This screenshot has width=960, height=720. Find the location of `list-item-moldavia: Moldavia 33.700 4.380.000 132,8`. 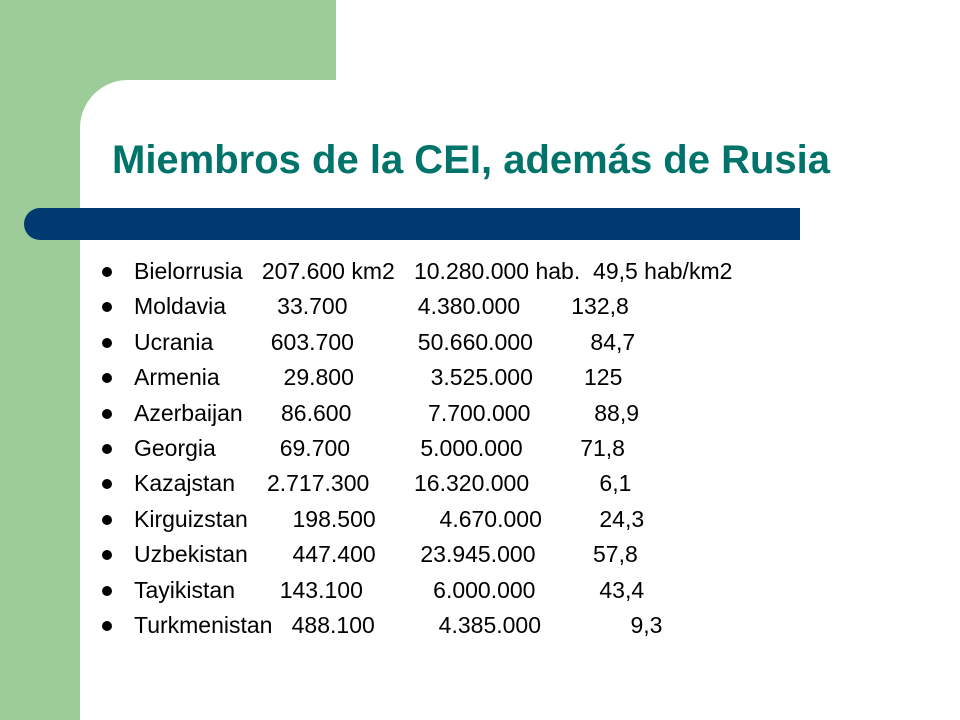

list-item-moldavia: Moldavia 33.700 4.380.000 132,8 is located at coordinates (416, 306).